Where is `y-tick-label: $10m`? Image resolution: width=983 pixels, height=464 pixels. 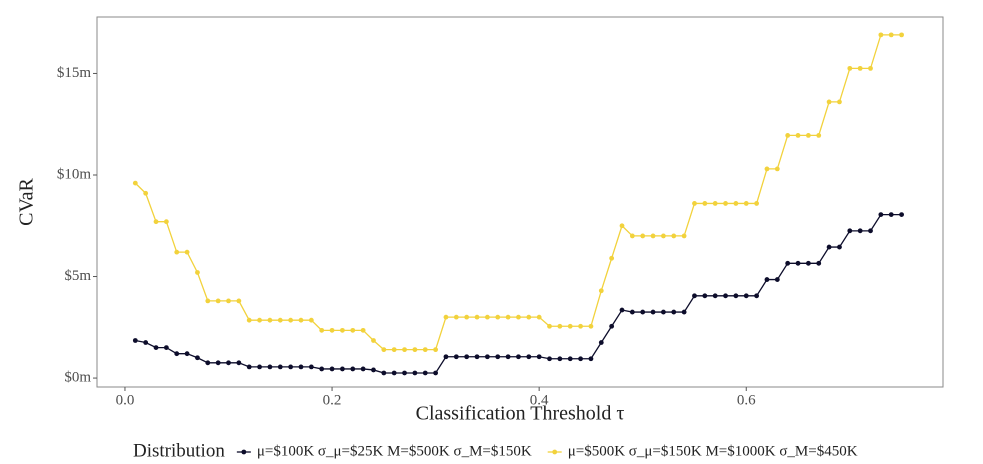 y-tick-label: $10m is located at coordinates (74, 174).